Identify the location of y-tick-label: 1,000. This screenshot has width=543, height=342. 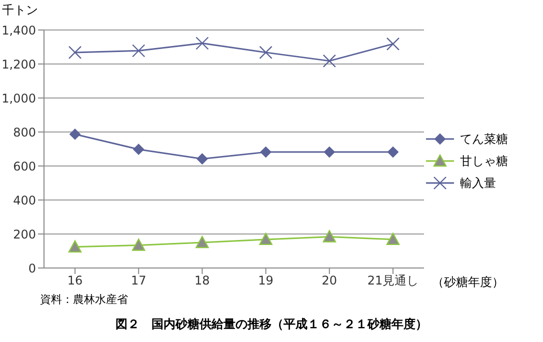
(19, 98).